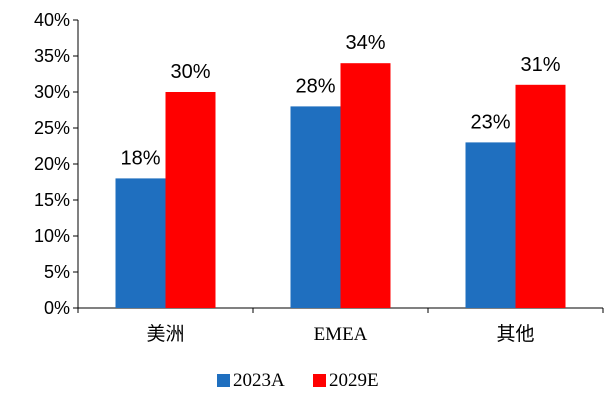  I want to click on x-axis: 美洲 EMEA 其他, so click(340, 326).